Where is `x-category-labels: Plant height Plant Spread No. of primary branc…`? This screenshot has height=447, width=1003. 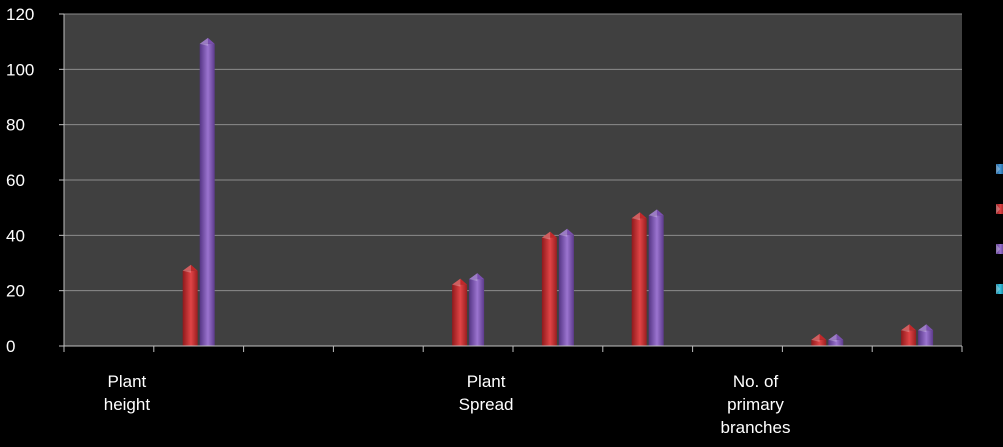 x-category-labels: Plant height Plant Spread No. of primary branc… is located at coordinates (447, 404).